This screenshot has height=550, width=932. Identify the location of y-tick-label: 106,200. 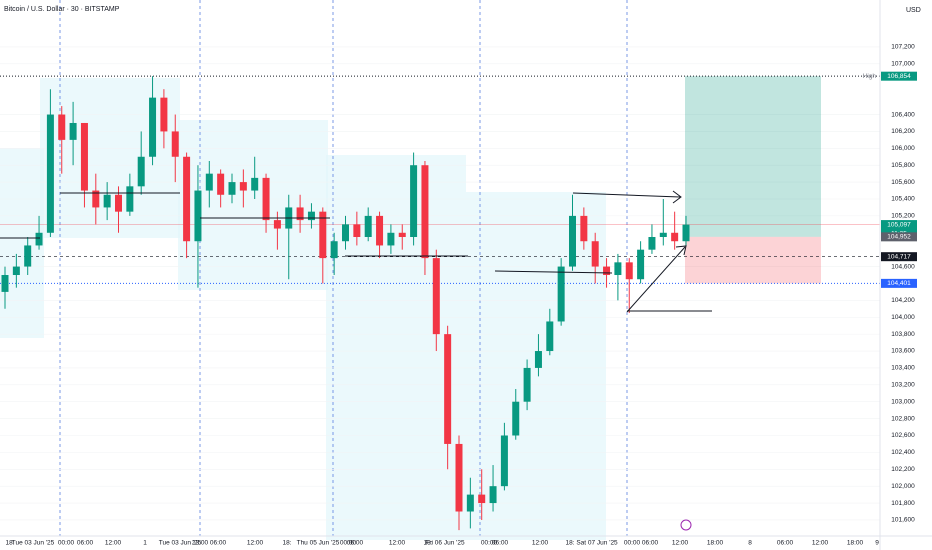
(903, 131).